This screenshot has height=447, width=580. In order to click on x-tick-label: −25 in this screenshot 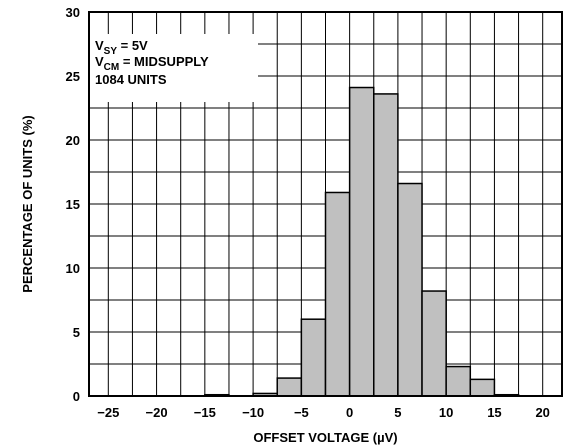, I will do `click(108, 412)`.